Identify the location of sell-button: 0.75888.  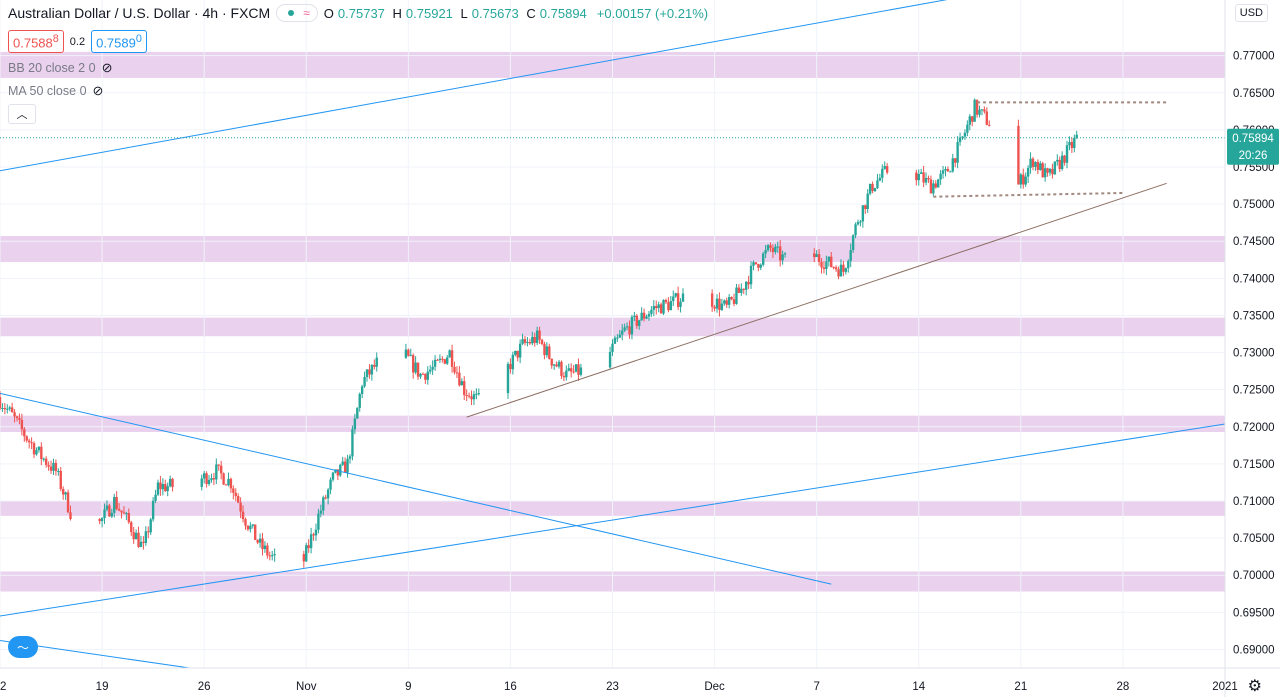
(36, 42).